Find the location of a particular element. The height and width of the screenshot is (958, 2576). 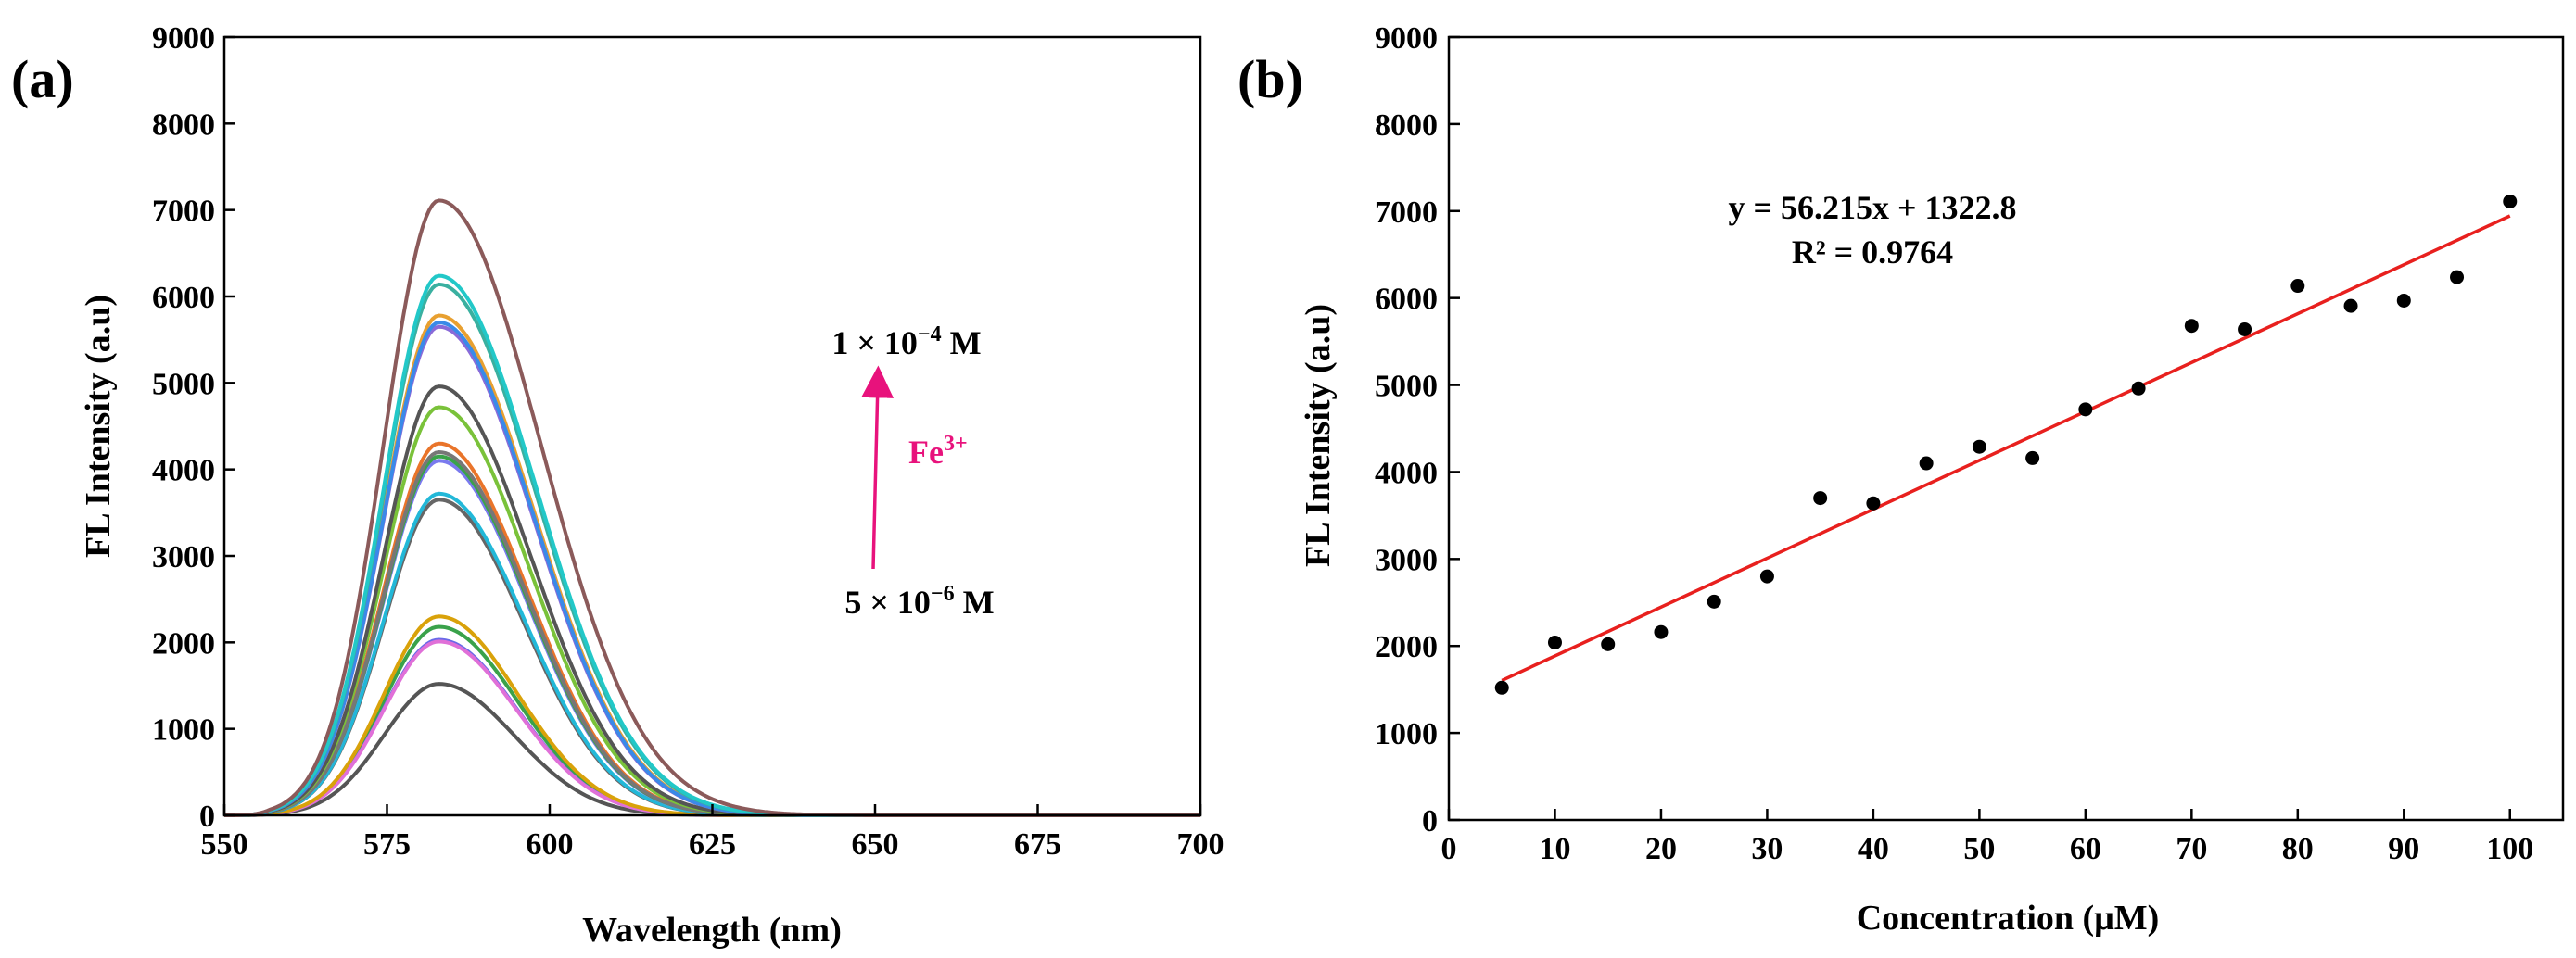

annotation-high-concentration: 1 × 10−4 M is located at coordinates (906, 341).